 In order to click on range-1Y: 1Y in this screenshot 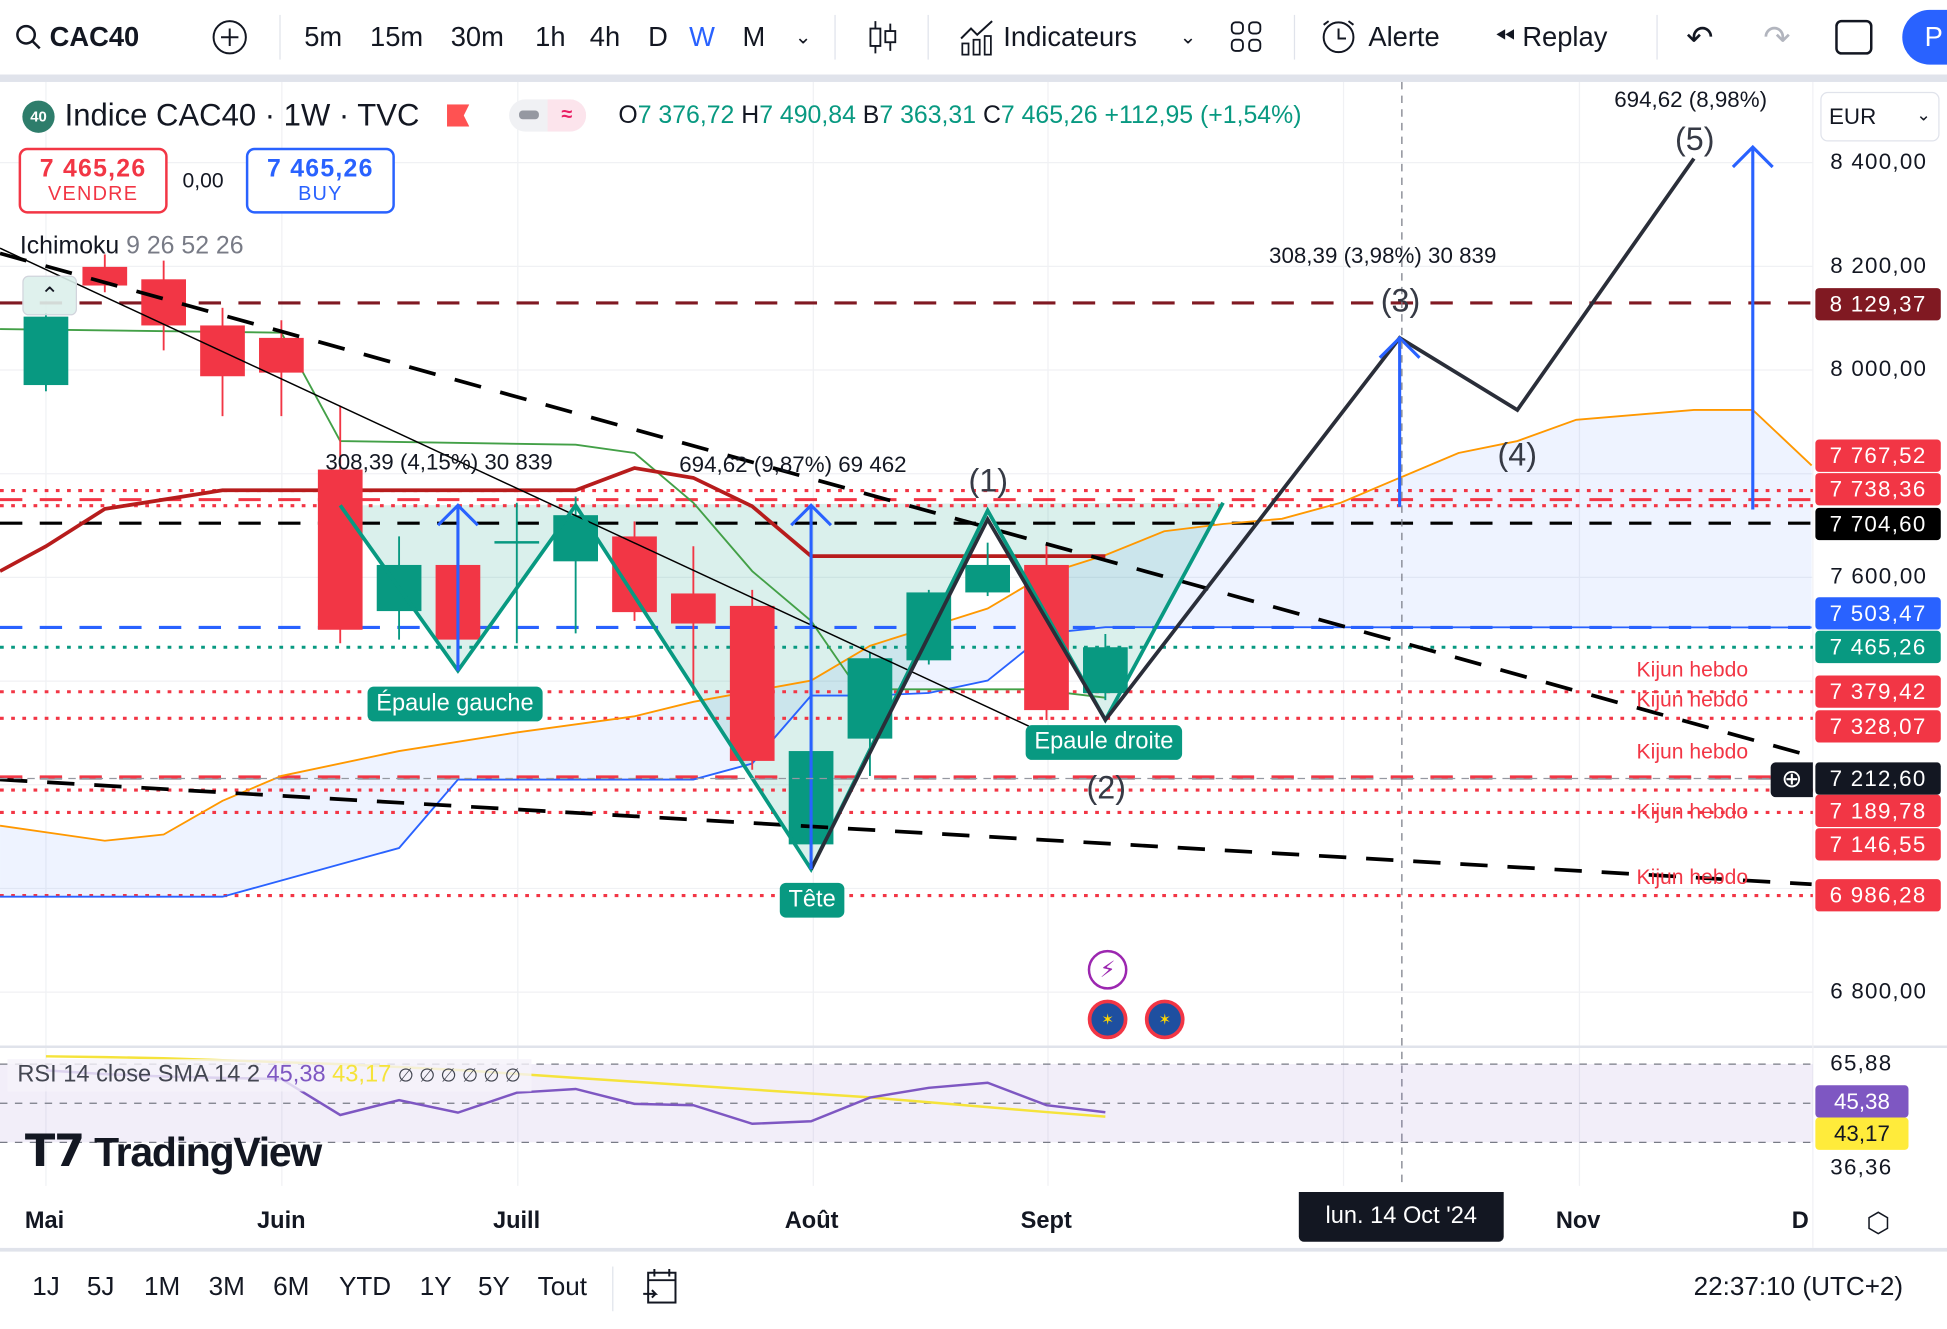, I will do `click(435, 1287)`.